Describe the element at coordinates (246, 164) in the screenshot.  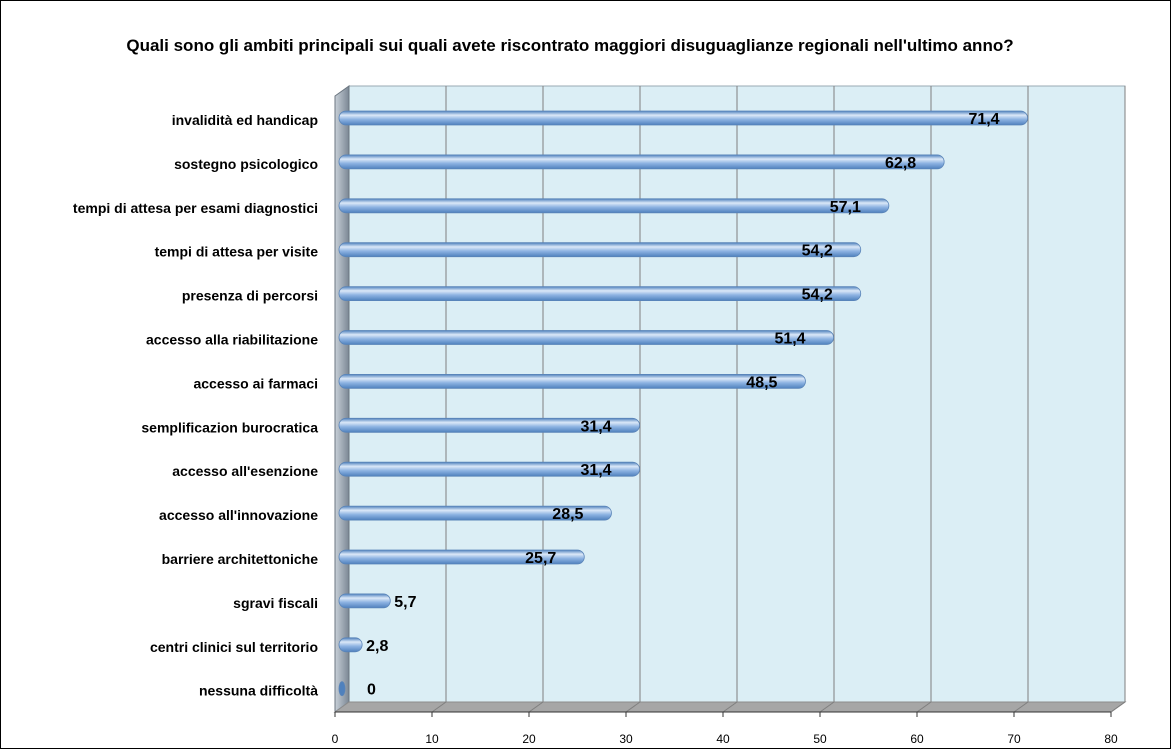
I see `category-label: sostegno psicologico` at that location.